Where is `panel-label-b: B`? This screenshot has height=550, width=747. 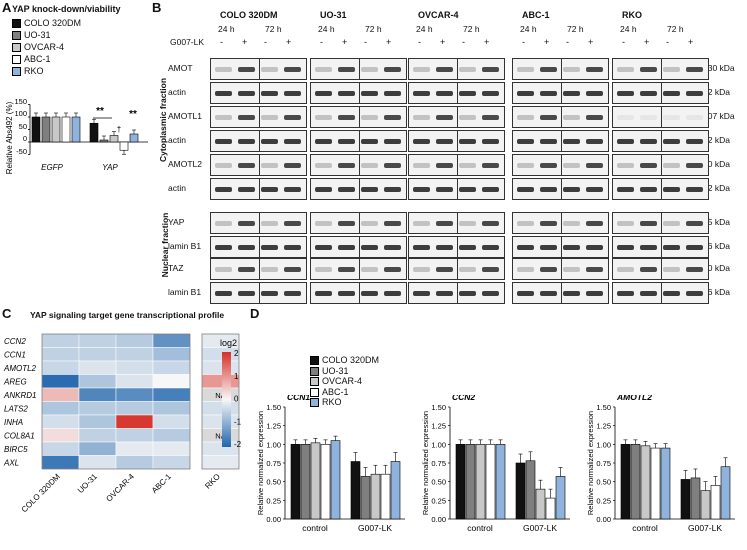
panel-label-b: B is located at coordinates (157, 7).